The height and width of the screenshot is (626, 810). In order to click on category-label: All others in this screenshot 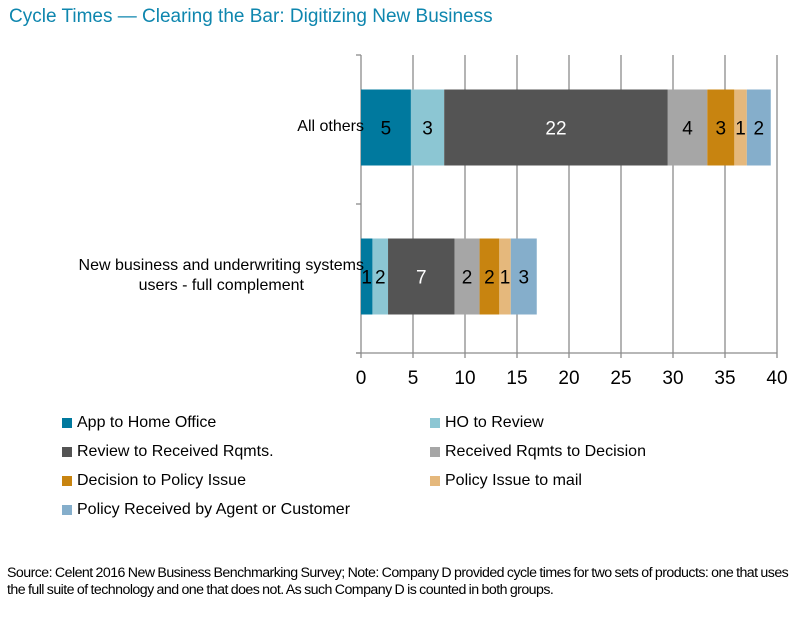, I will do `click(330, 127)`.